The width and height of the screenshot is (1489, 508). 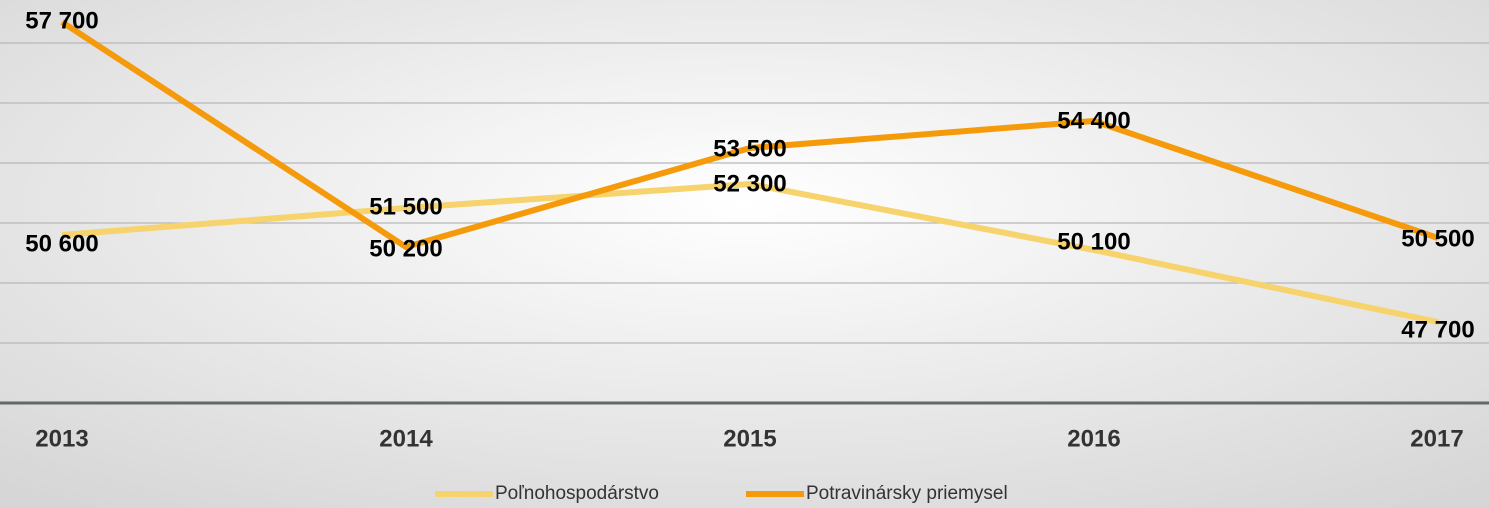 I want to click on data-label: 52 300, so click(x=749, y=183).